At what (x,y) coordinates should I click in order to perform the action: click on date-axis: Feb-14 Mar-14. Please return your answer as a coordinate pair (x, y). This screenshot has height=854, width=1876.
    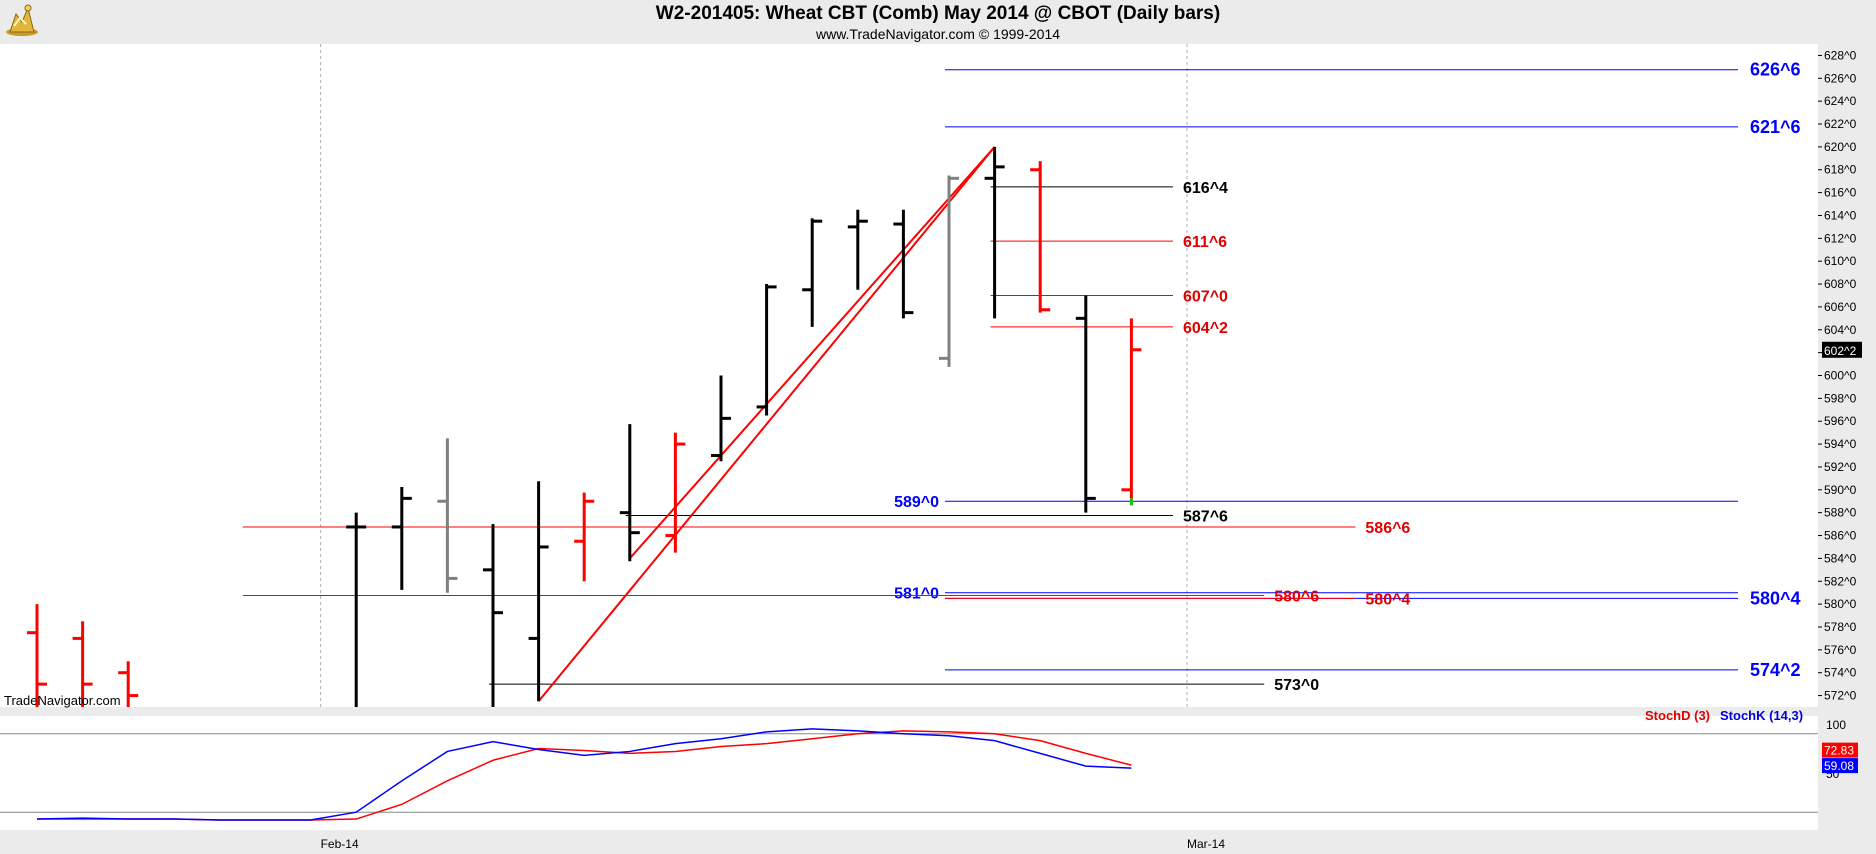
    Looking at the image, I should click on (773, 844).